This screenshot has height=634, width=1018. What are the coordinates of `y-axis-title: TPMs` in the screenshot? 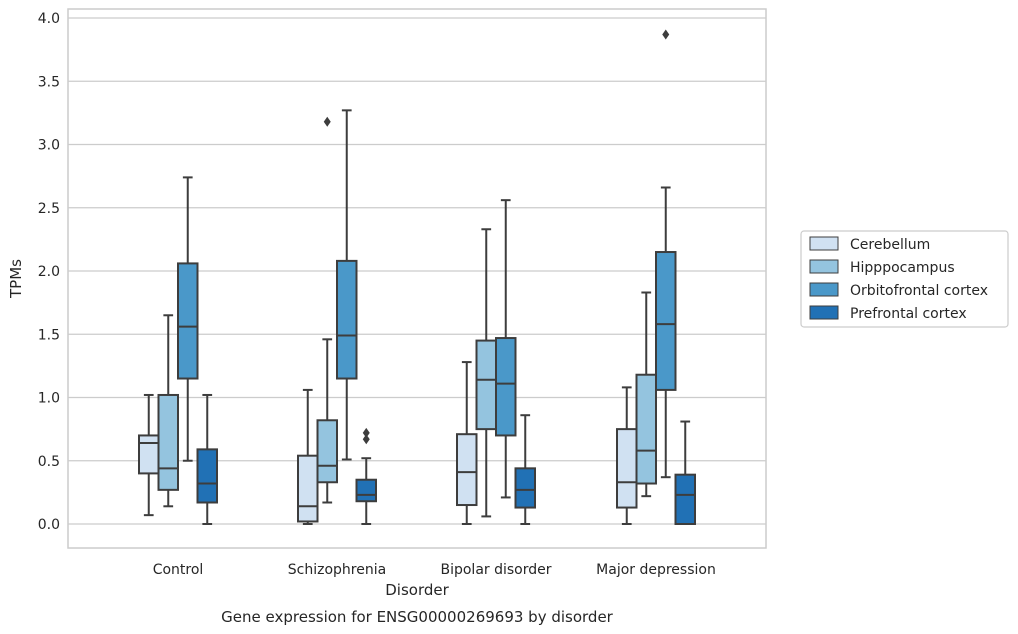 It's located at (16, 279).